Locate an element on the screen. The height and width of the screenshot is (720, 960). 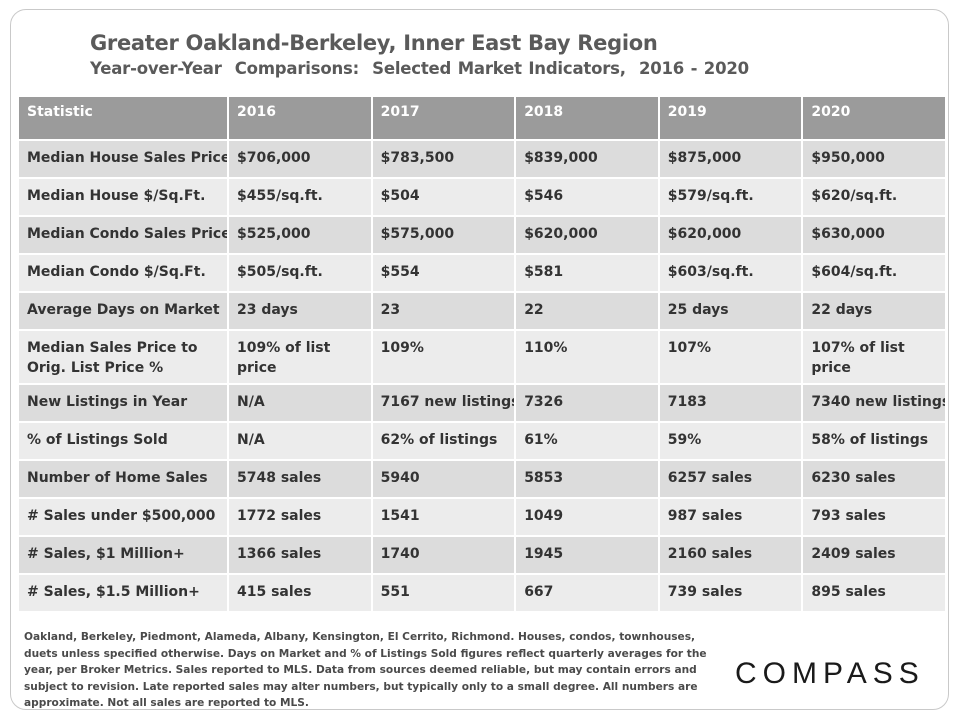
value-cell: 110% is located at coordinates (587, 357).